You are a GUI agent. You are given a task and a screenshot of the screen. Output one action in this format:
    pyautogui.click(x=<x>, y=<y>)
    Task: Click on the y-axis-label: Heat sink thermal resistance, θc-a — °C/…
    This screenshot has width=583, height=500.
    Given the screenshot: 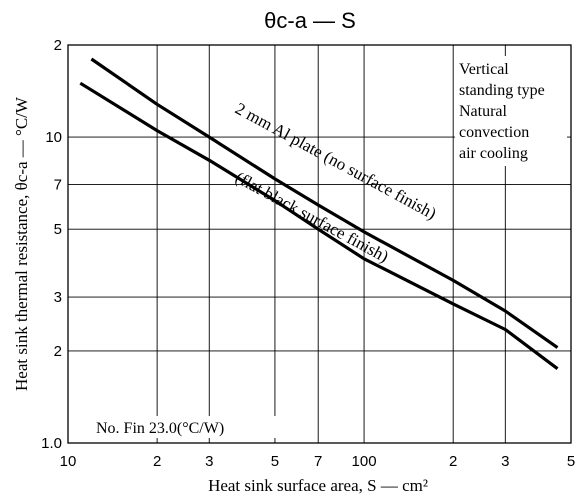 What is the action you would take?
    pyautogui.click(x=21, y=243)
    